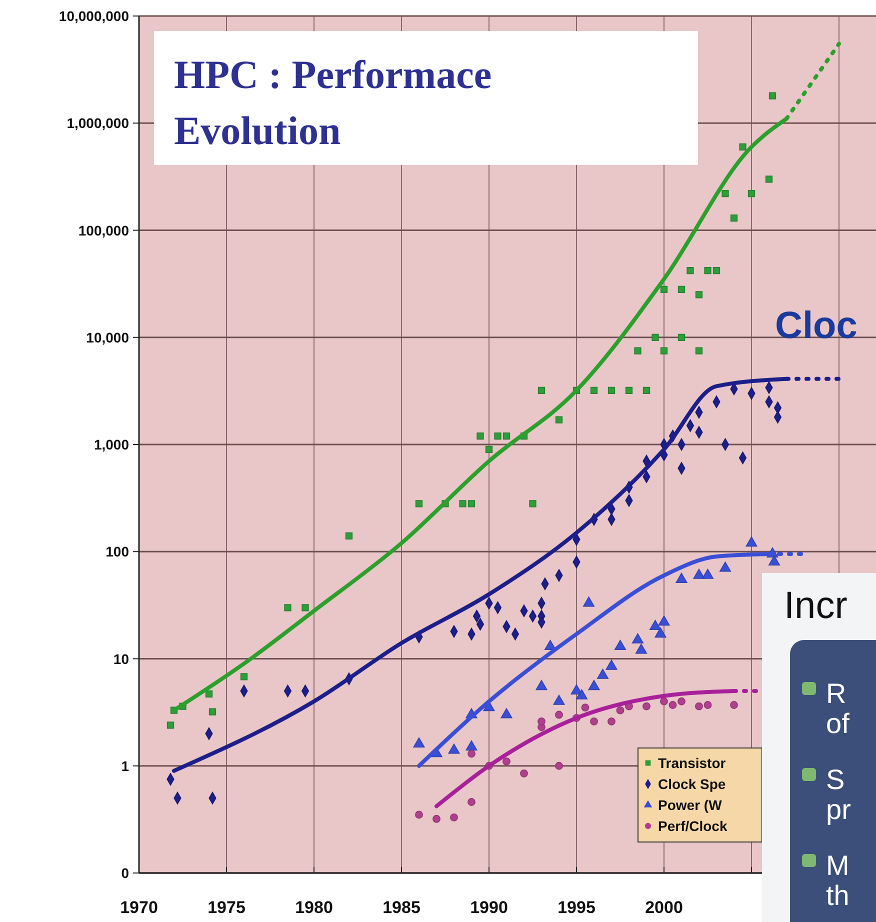  What do you see at coordinates (139, 907) in the screenshot?
I see `x-tick-label: 1970` at bounding box center [139, 907].